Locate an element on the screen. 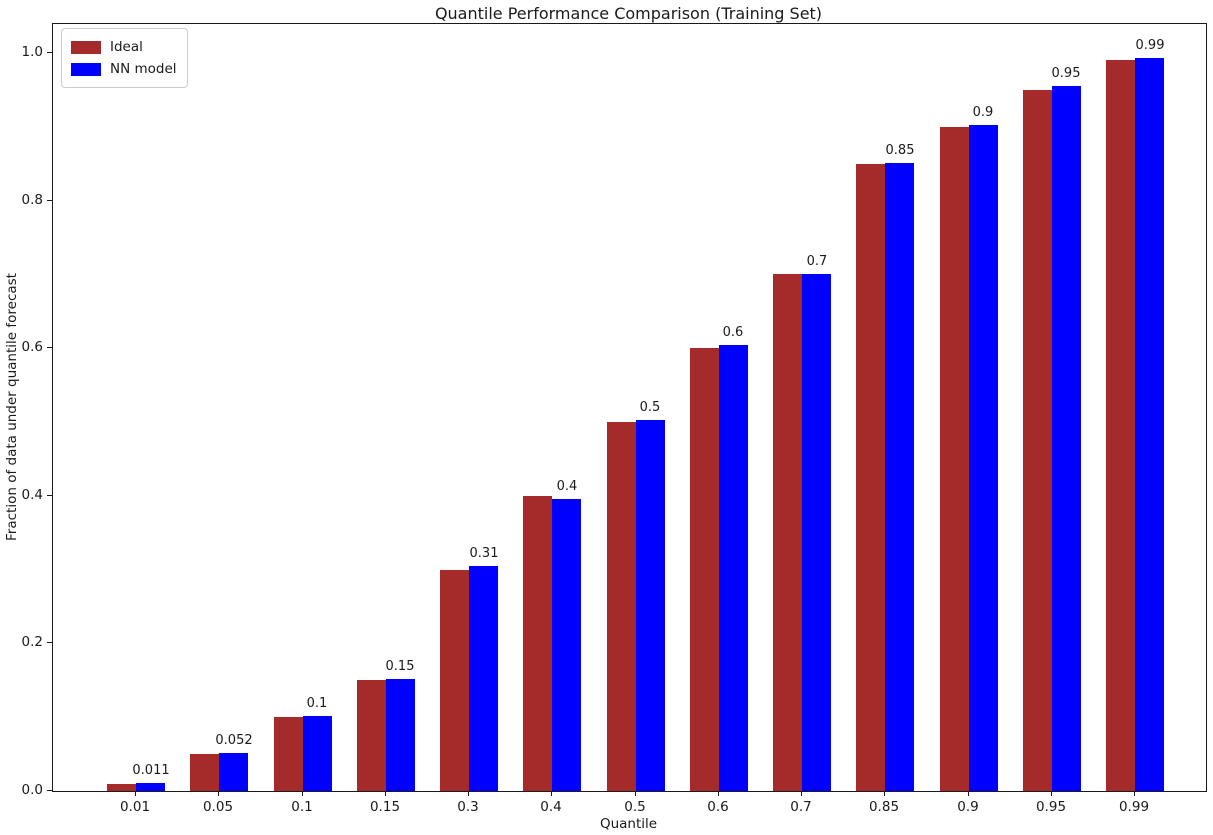 This screenshot has width=1213, height=835. y-tick-label: 0.0 is located at coordinates (32, 790).